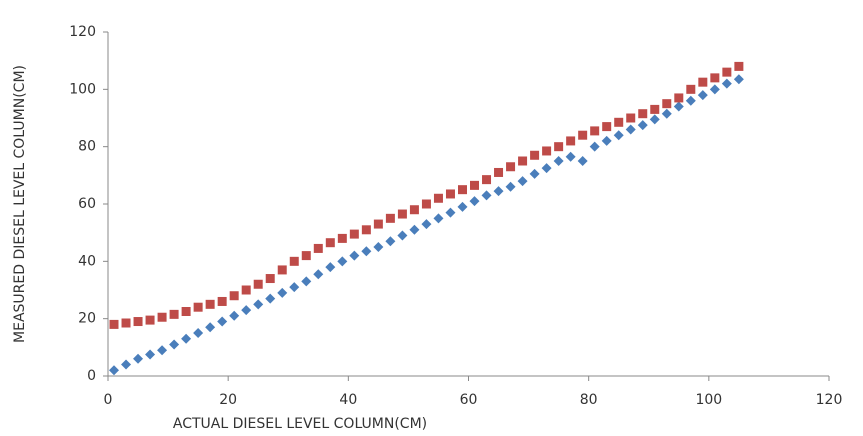 The image size is (863, 436). Describe the element at coordinates (300, 424) in the screenshot. I see `x-axis-title: ACTUAL DIESEL LEVEL COLUMN(CM)` at that location.